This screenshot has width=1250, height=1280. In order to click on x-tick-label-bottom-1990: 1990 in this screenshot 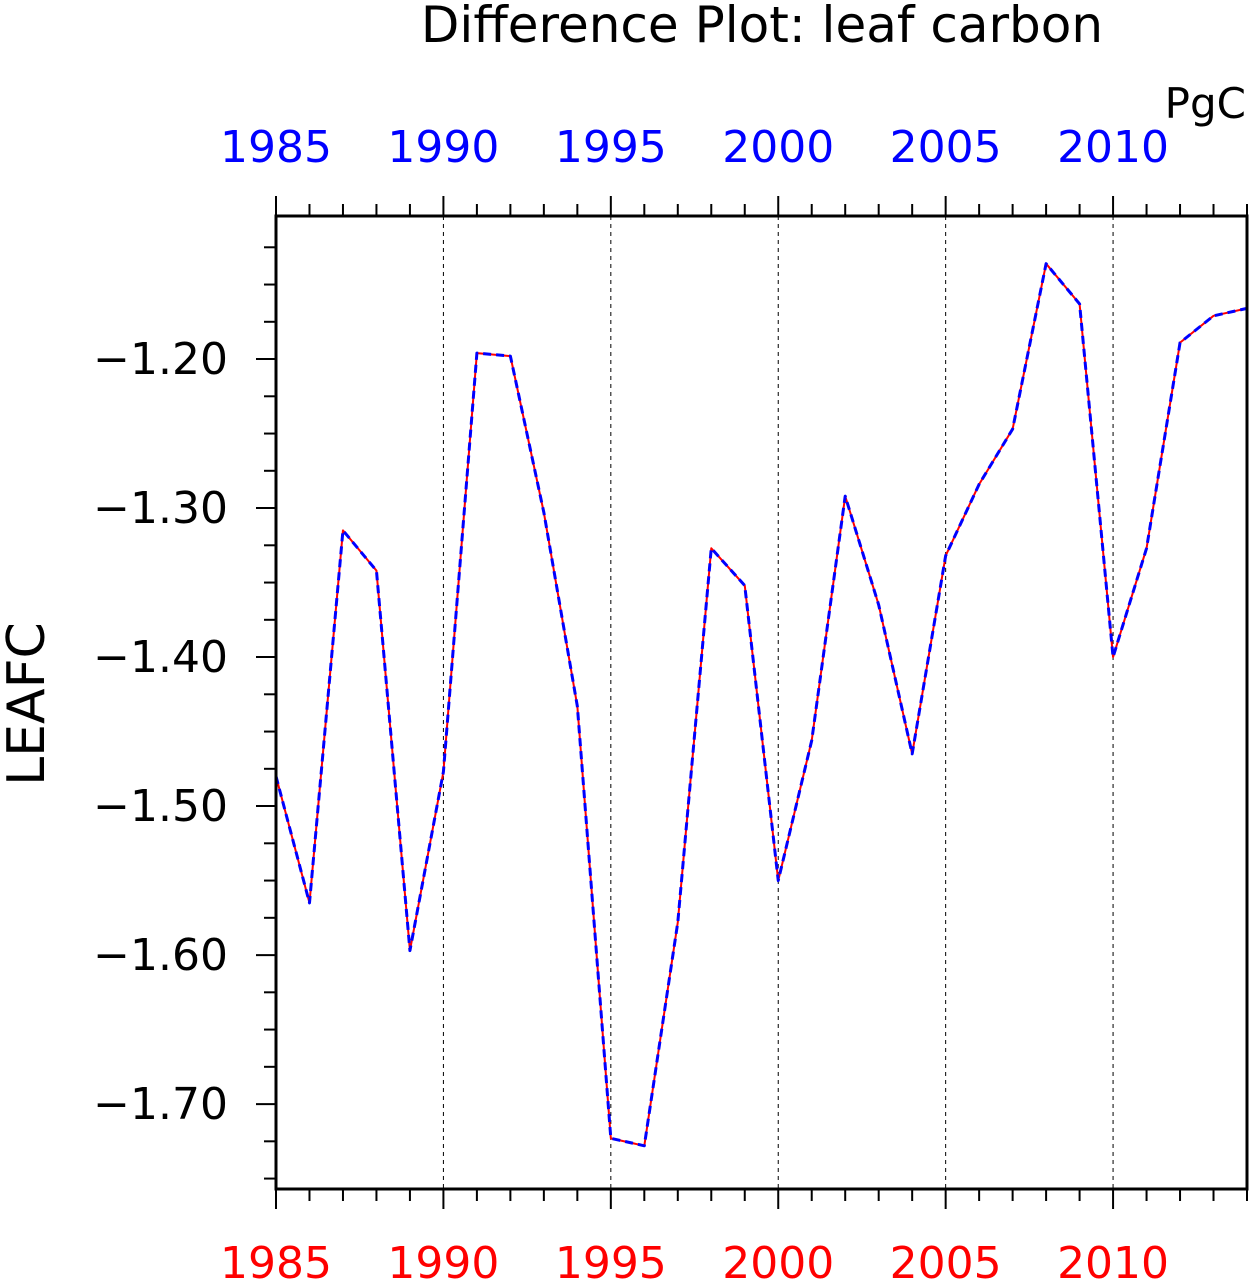, I will do `click(443, 1259)`.